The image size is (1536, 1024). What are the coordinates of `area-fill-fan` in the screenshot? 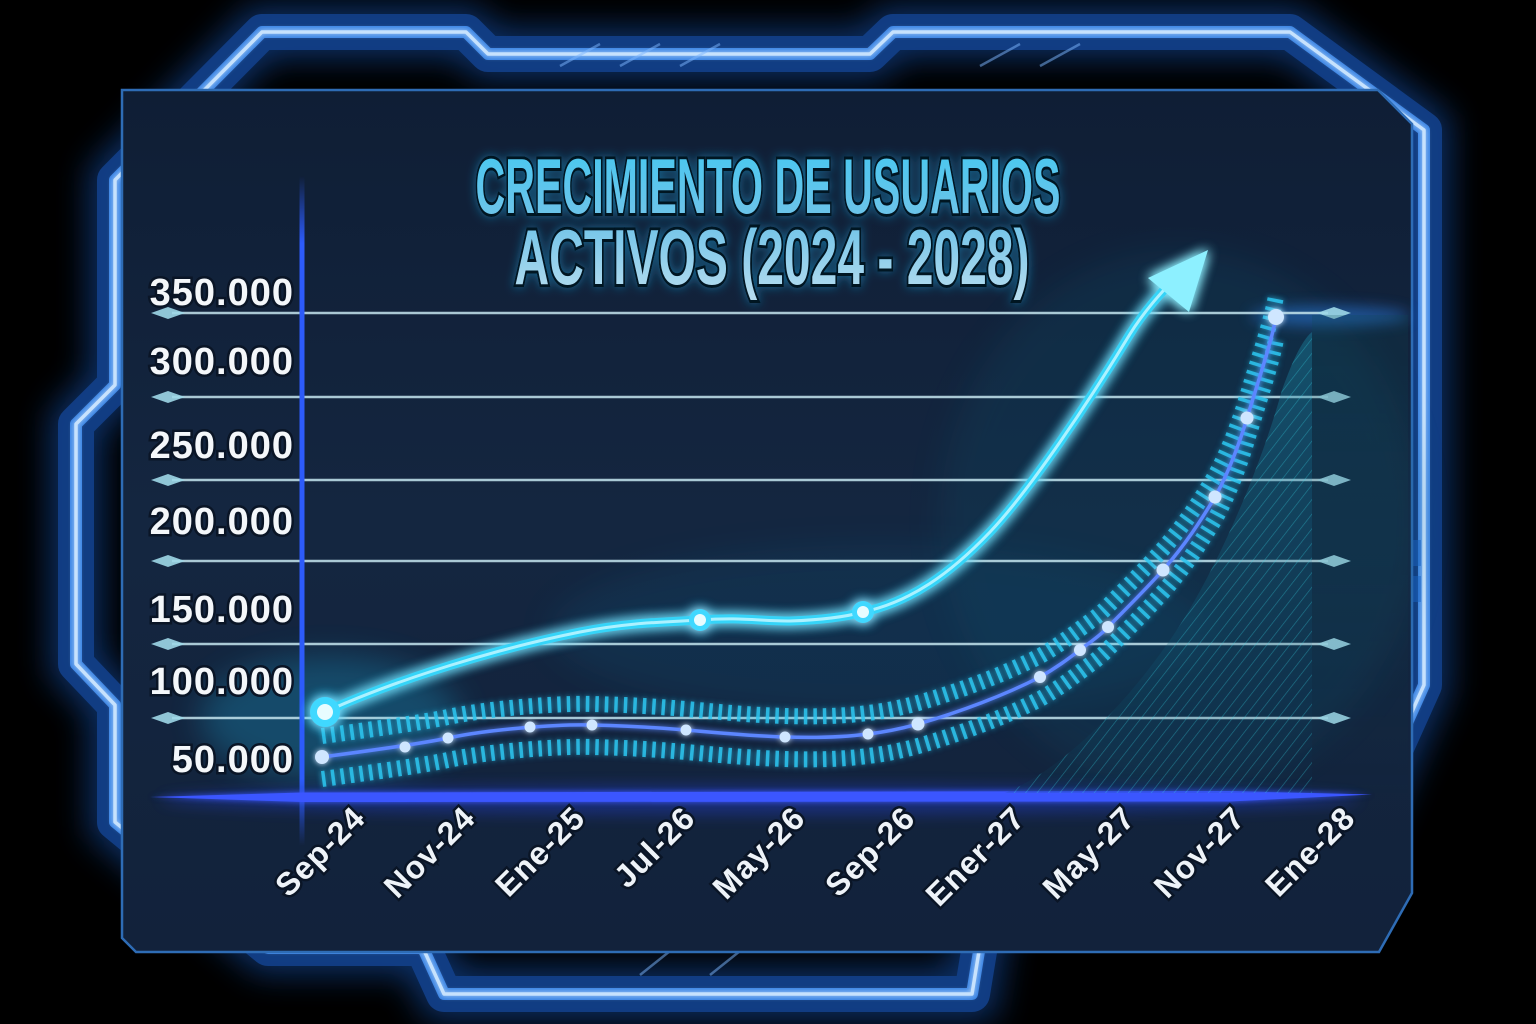 It's located at (1206, 554).